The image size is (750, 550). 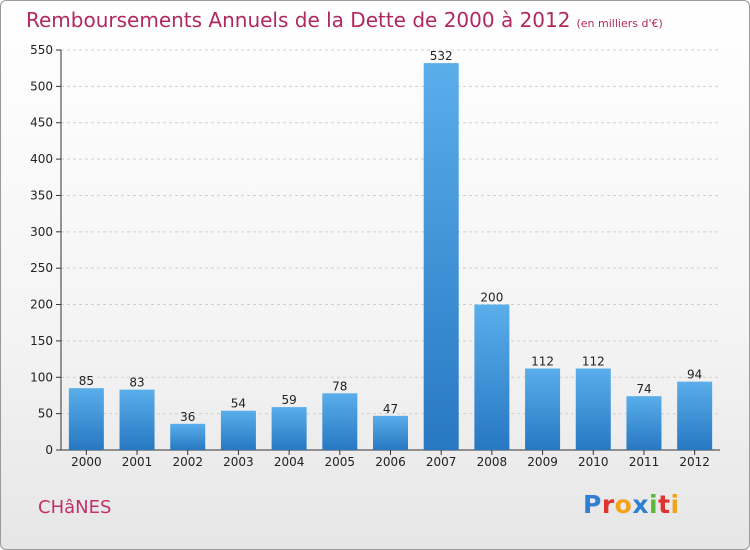 What do you see at coordinates (390, 409) in the screenshot?
I see `bar-value-label: 47` at bounding box center [390, 409].